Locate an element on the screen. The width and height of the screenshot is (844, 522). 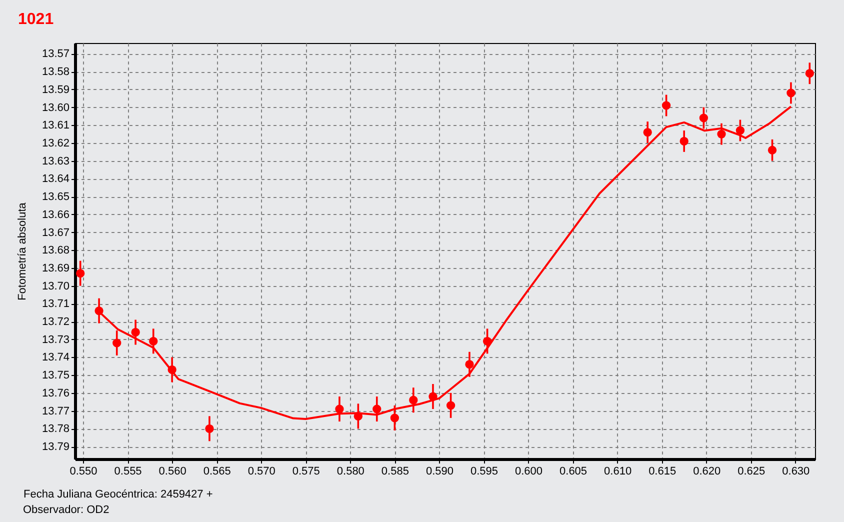
y-tick-label: 13.68 is located at coordinates (56, 250).